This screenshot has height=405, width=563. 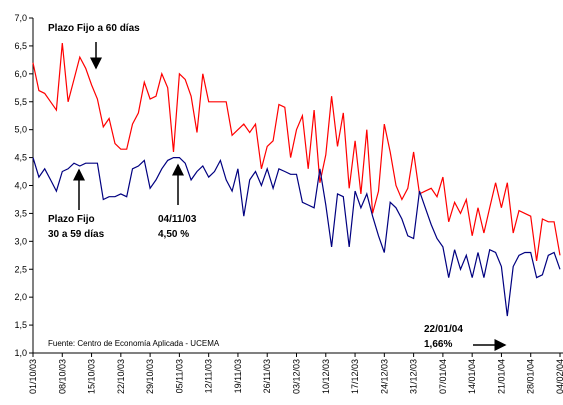 What do you see at coordinates (20, 241) in the screenshot?
I see `y-tick-label: 3,0` at bounding box center [20, 241].